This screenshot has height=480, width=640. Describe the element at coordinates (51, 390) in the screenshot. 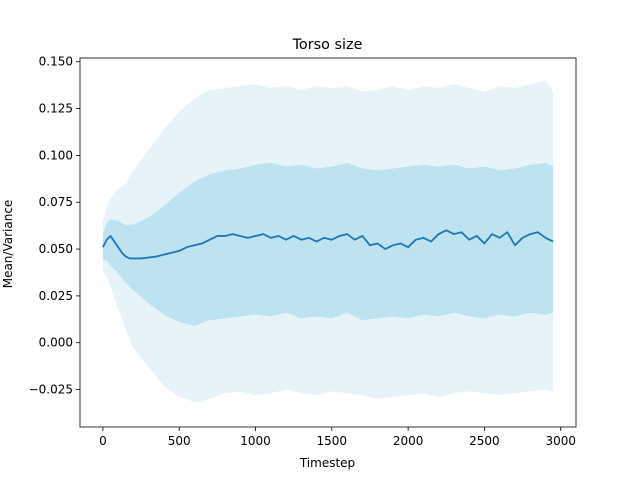

I see `y-tick-label: −0.025` at that location.